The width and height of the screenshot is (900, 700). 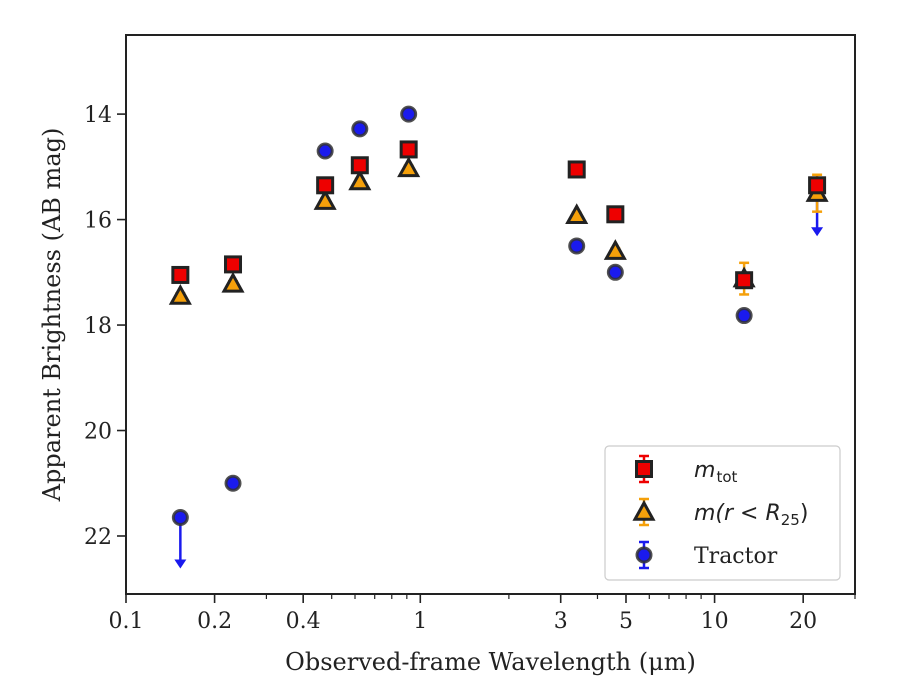 What do you see at coordinates (98, 537) in the screenshot?
I see `y-tick-label: 22` at bounding box center [98, 537].